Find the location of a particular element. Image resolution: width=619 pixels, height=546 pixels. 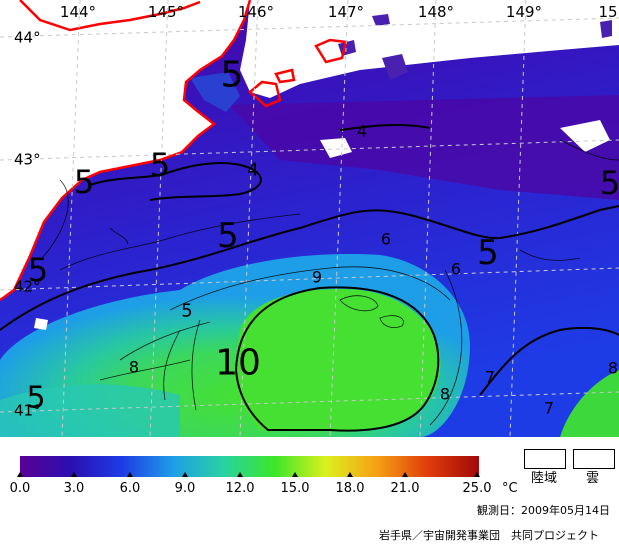

contour-label: 10 is located at coordinates (238, 363).